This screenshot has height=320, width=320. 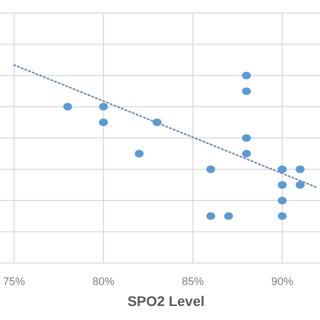 What do you see at coordinates (282, 282) in the screenshot?
I see `x-tick-label: 90%` at bounding box center [282, 282].